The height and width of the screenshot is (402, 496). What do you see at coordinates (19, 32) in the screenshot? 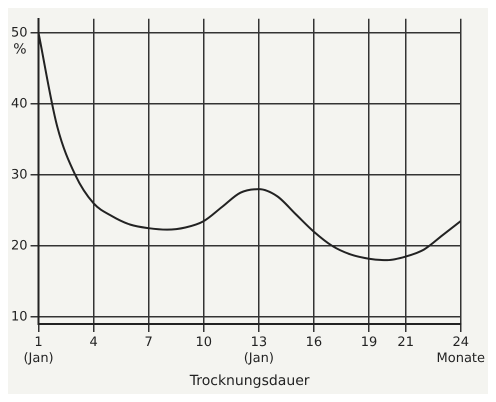
I see `y-tick-label: 50` at bounding box center [19, 32].